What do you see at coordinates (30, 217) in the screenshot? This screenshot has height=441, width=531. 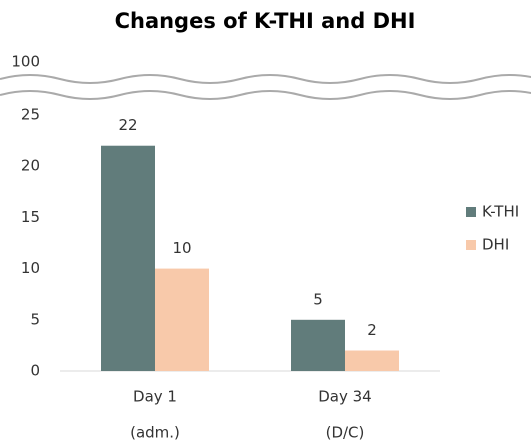 I see `y-tick-label: 15` at bounding box center [30, 217].